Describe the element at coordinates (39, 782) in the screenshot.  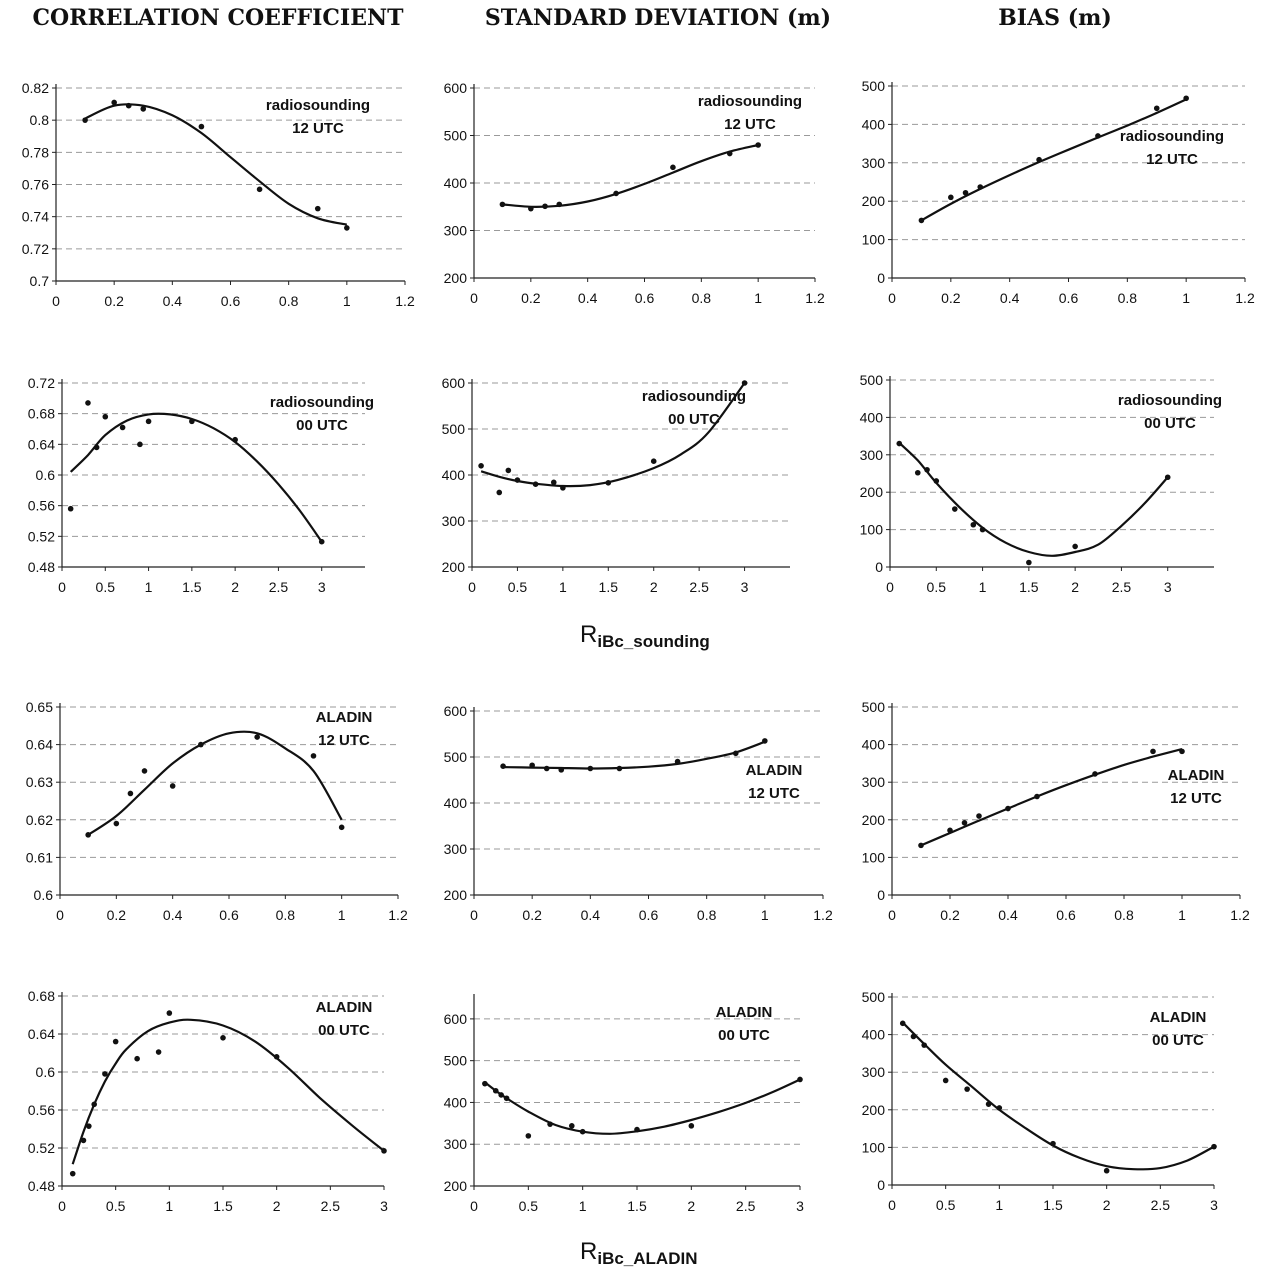
I see `y-tick-label: 0.63` at that location.